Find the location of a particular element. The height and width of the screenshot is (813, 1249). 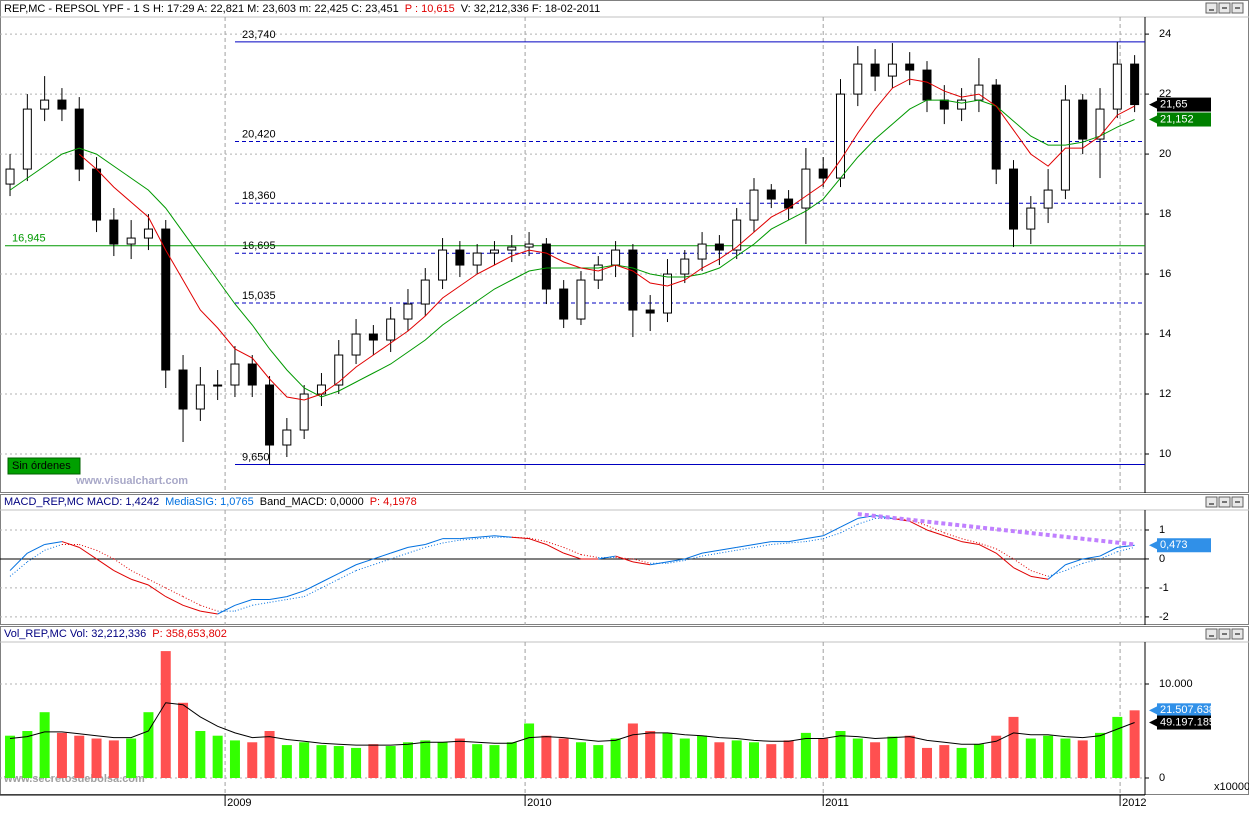

panel-header: Vol_REP,MC Vol: 32,212,336 P: 358,653,802 is located at coordinates (115, 634).